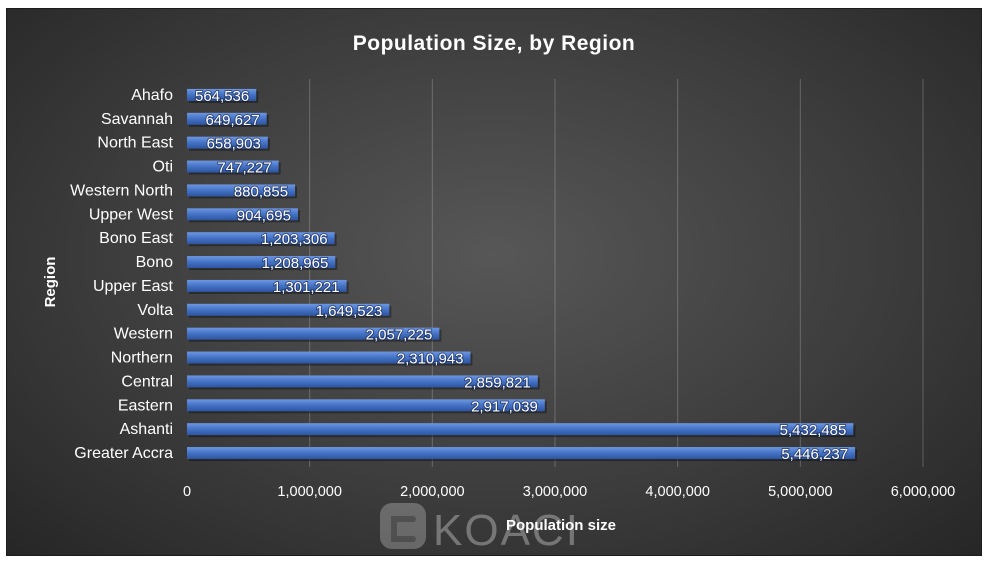  What do you see at coordinates (800, 492) in the screenshot?
I see `x-tick-label: 5,000,000` at bounding box center [800, 492].